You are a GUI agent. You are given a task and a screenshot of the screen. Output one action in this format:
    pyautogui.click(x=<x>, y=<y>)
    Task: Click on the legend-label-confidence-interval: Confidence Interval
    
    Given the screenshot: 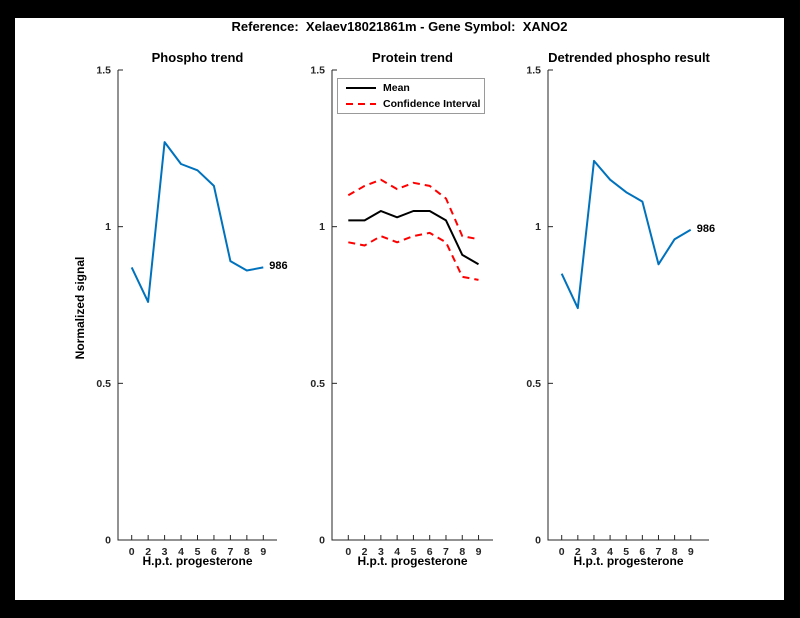 What is the action you would take?
    pyautogui.click(x=432, y=104)
    